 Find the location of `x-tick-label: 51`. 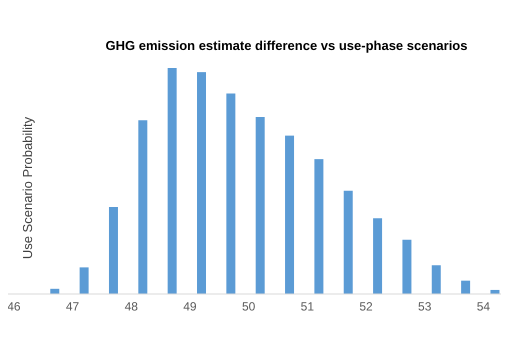

x-tick-label: 51 is located at coordinates (307, 307).